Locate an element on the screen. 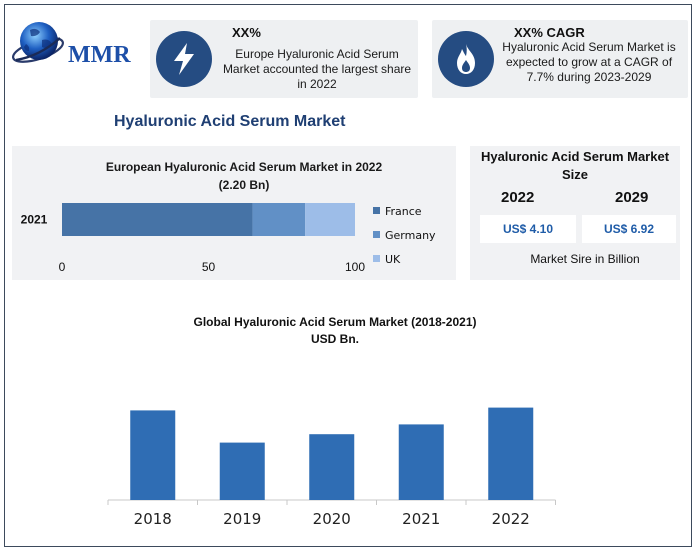 The width and height of the screenshot is (696, 551). x-tick-label: 0 is located at coordinates (62, 267).